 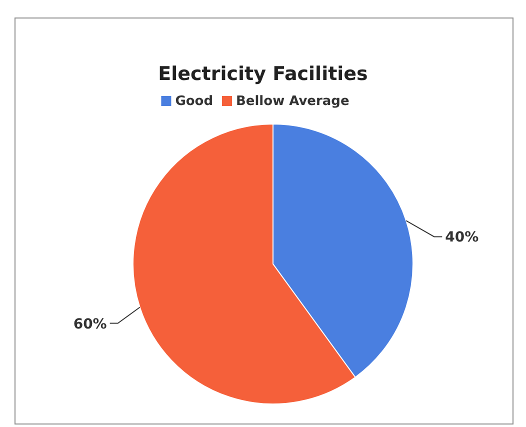 I want to click on data-label: 40%, so click(x=462, y=238).